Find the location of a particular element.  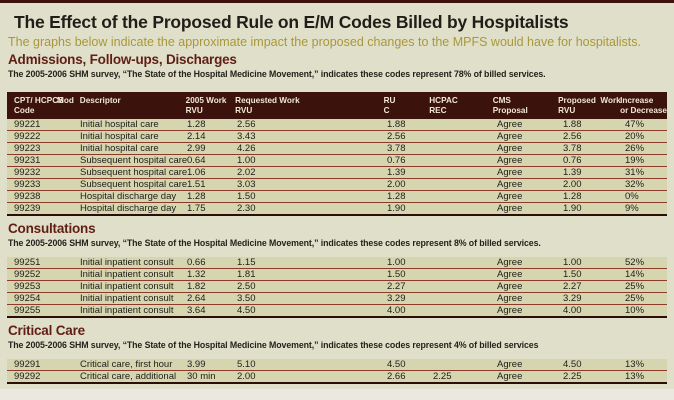

table-cell: 19% is located at coordinates (635, 160).